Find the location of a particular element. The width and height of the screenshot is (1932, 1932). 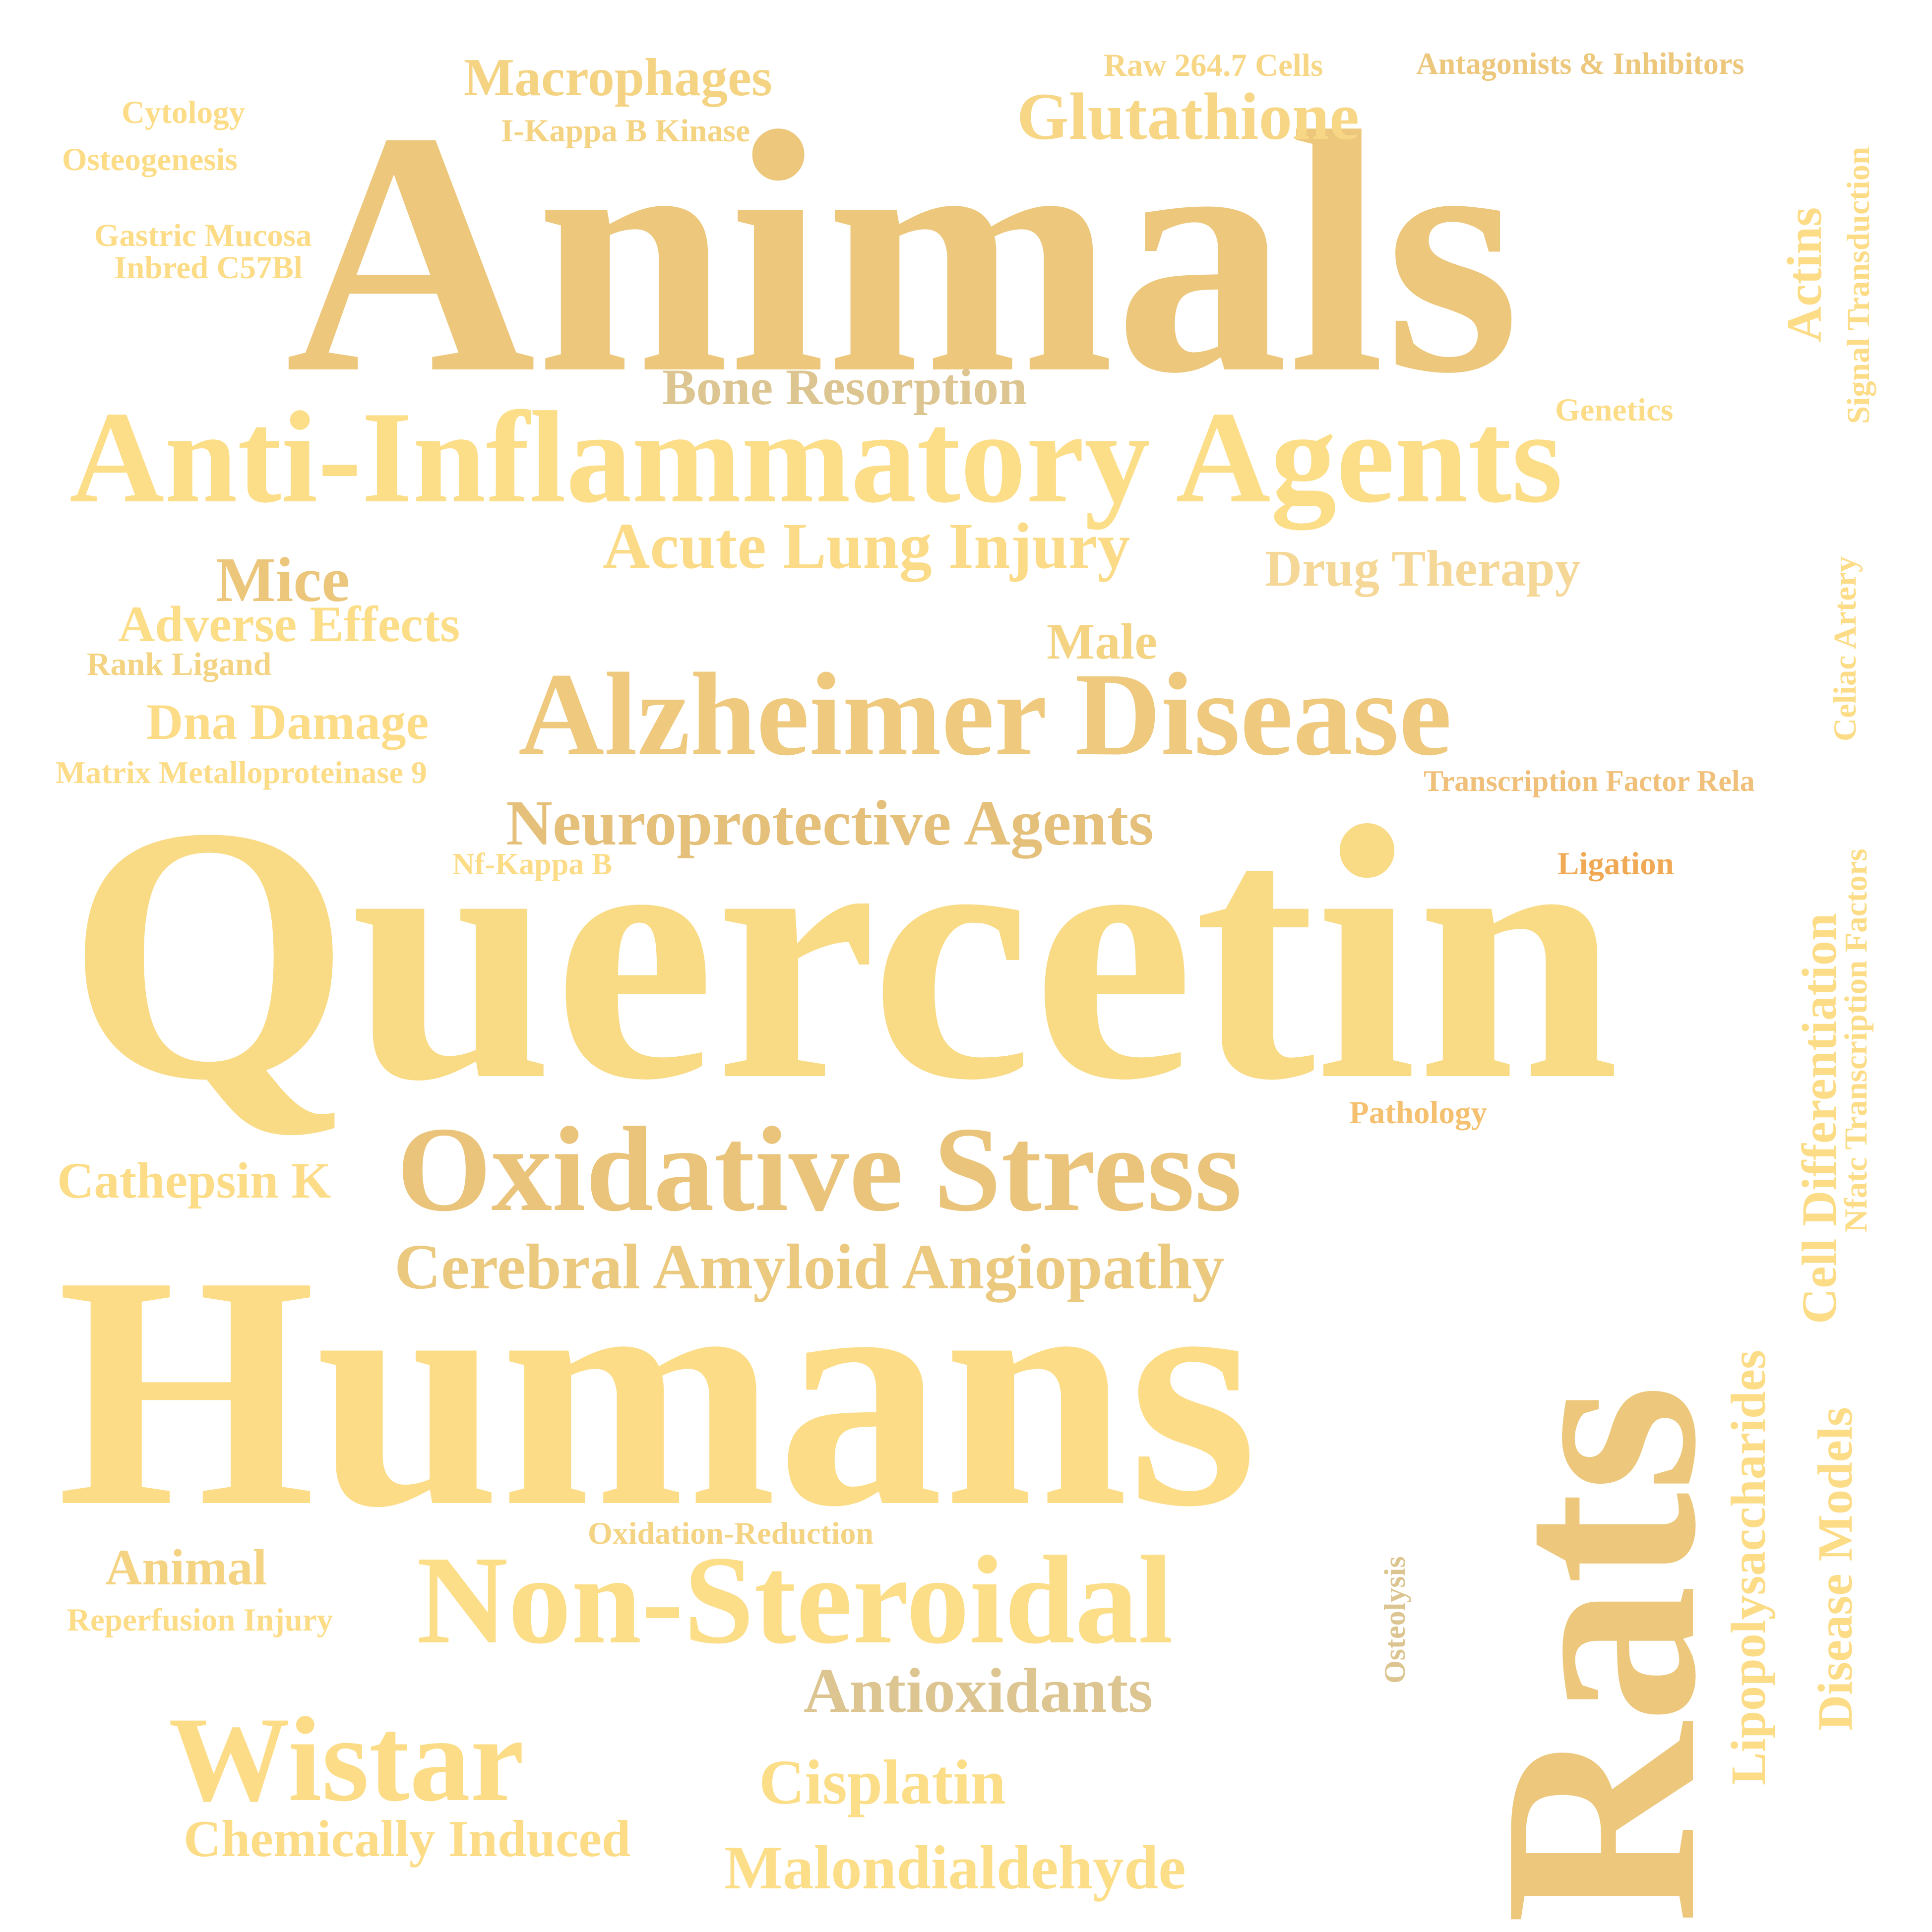

word-osteolysis: Osteolysis is located at coordinates (1394, 1620).